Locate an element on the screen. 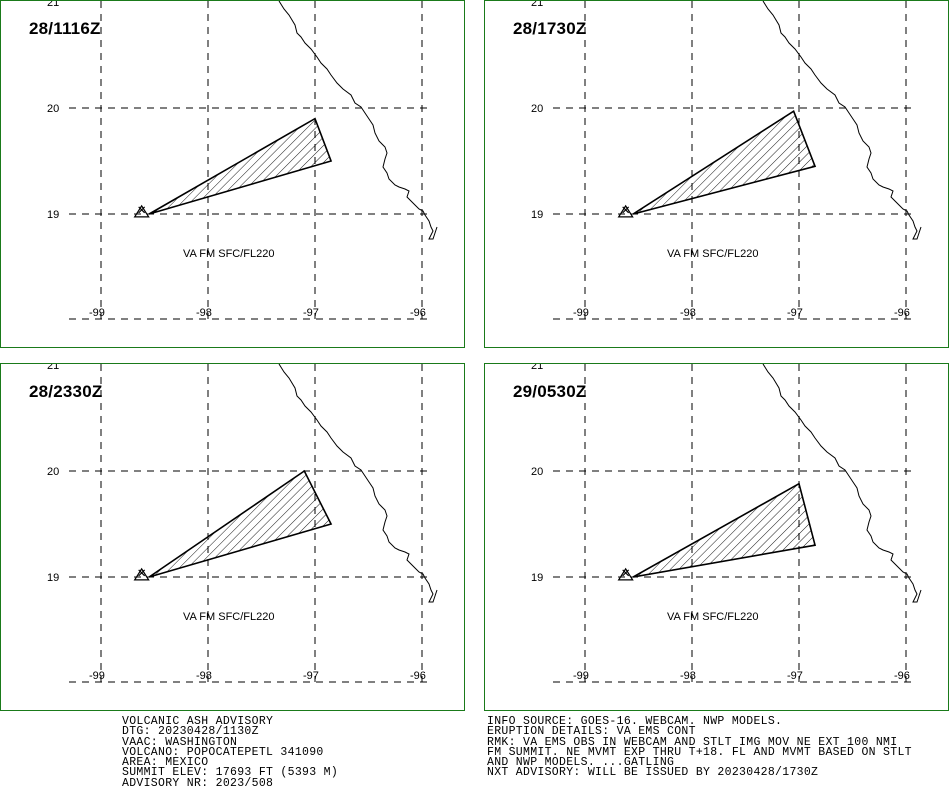 Image resolution: width=950 pixels, height=812 pixels. advisory-remarks-3: AND NWP MODELS. ...GATLING is located at coordinates (581, 763).